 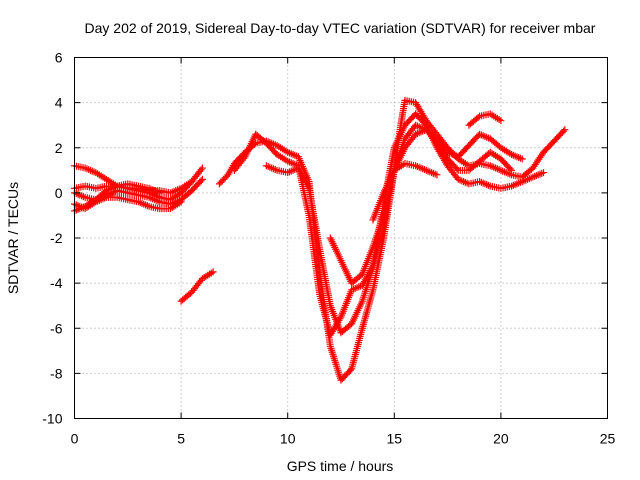 What do you see at coordinates (340, 466) in the screenshot?
I see `x-axis-label: GPS time / hours` at bounding box center [340, 466].